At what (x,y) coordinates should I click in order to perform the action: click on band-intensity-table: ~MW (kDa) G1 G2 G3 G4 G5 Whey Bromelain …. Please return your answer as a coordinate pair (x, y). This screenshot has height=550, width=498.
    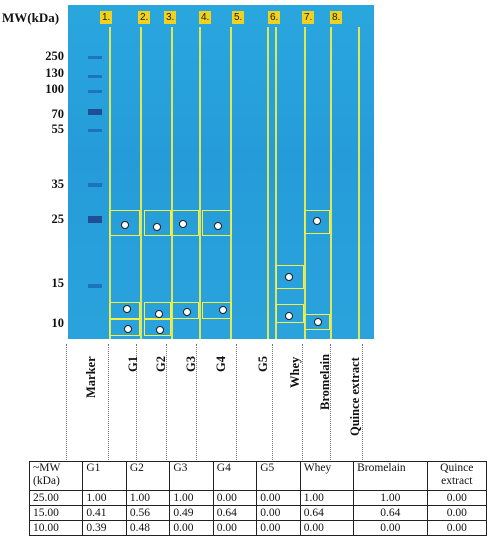
    Looking at the image, I should click on (258, 498).